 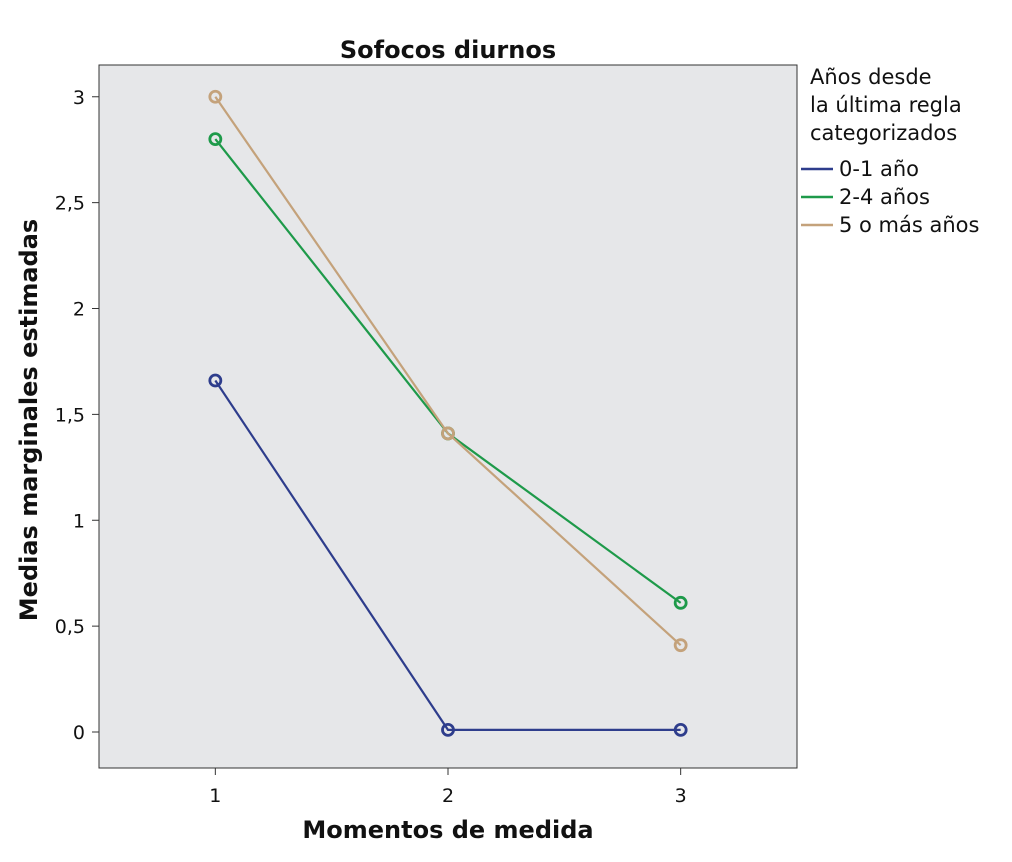 I want to click on x-axis: 1 2 3, so click(x=448, y=787).